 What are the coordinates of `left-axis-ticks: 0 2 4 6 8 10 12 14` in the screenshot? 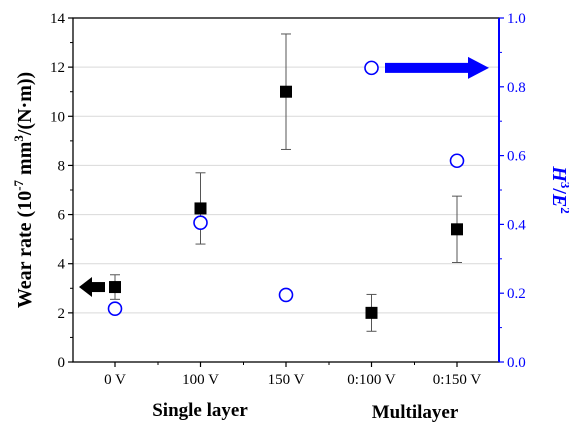 It's located at (61, 191).